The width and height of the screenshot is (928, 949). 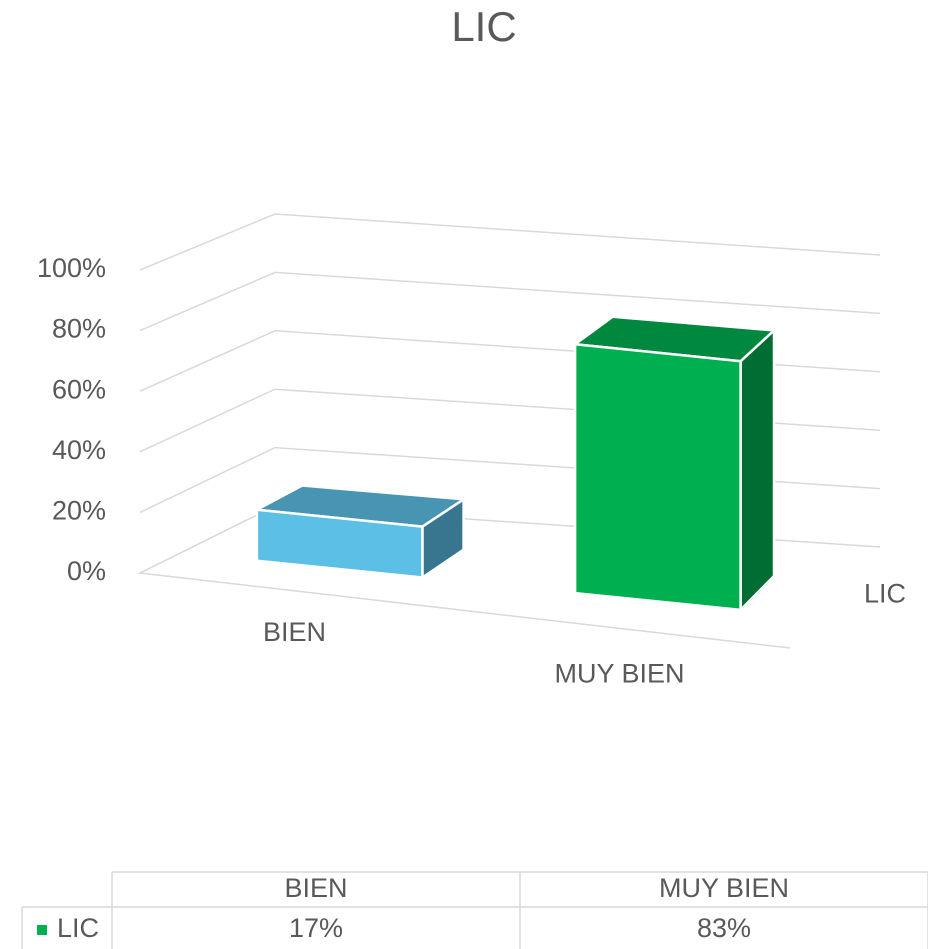 I want to click on table-header: BIEN, so click(x=315, y=888).